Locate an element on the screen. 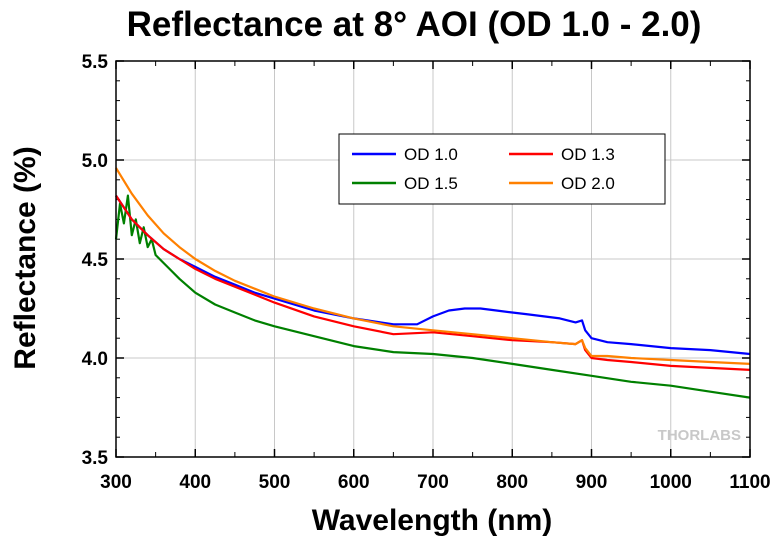 The width and height of the screenshot is (780, 538). x-tick-label: 1000 is located at coordinates (671, 482).